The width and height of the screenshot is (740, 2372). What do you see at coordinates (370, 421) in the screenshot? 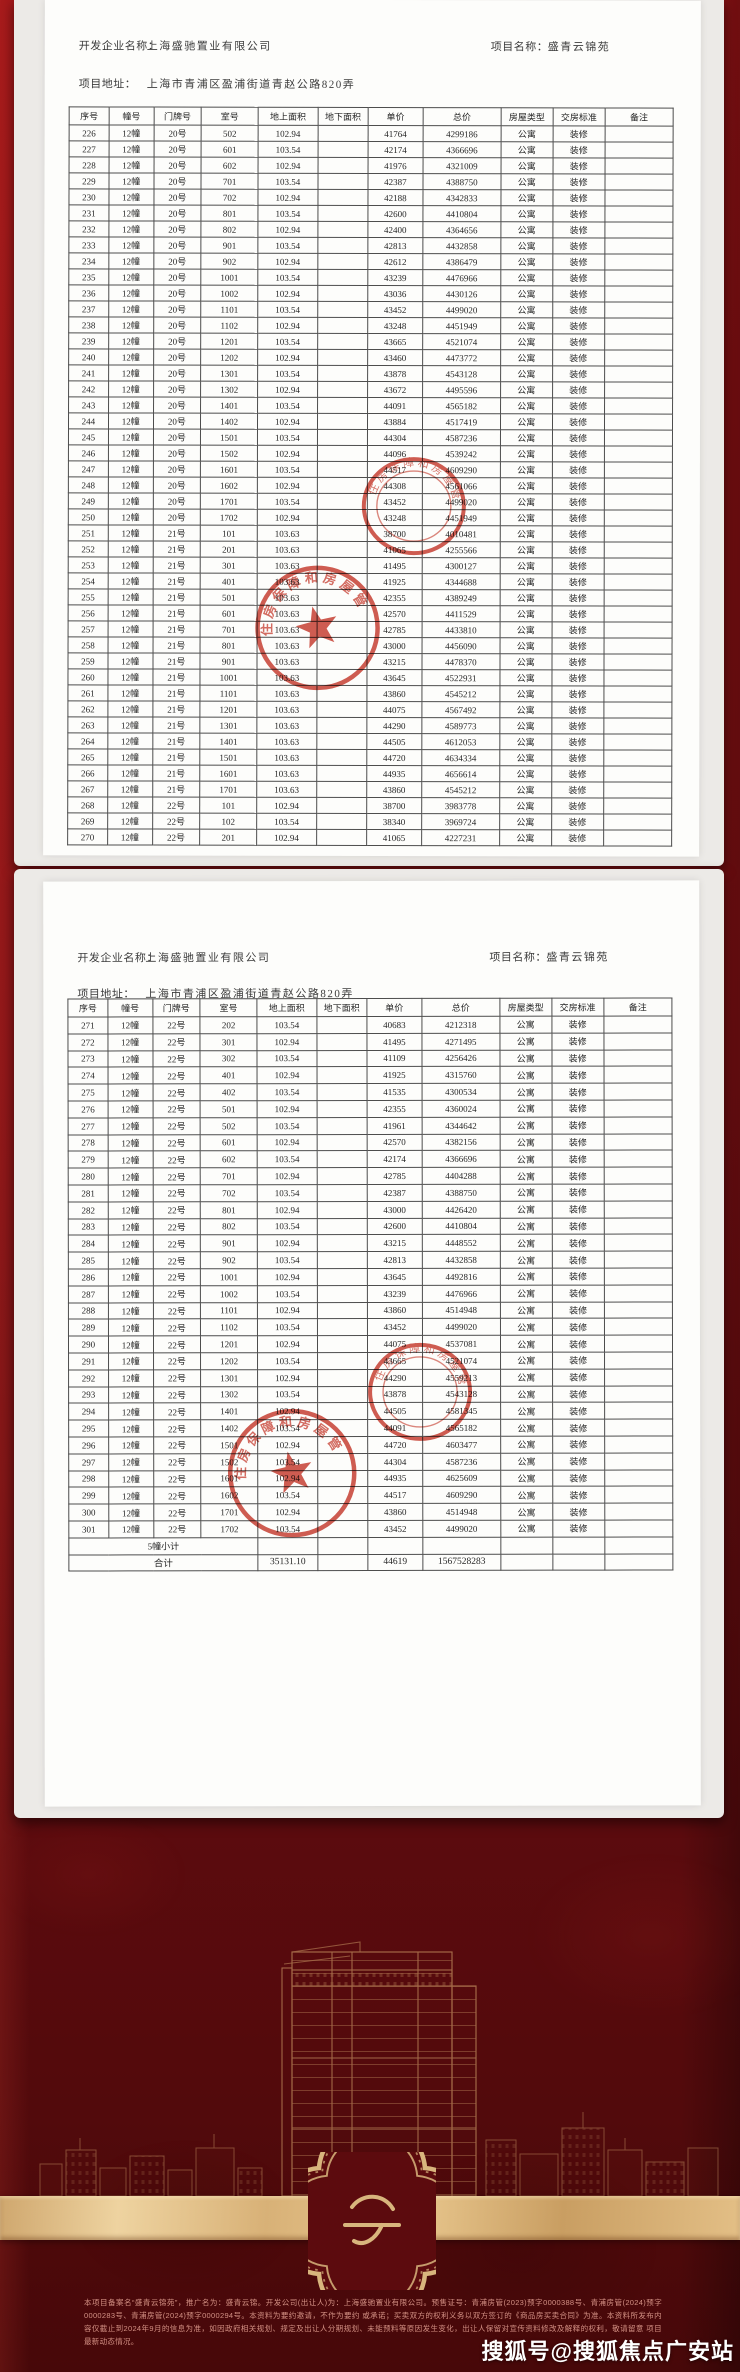
I see `table-row: 244 12幢 20号 1402 102.94 43884 4517419 公寓 装修` at bounding box center [370, 421].